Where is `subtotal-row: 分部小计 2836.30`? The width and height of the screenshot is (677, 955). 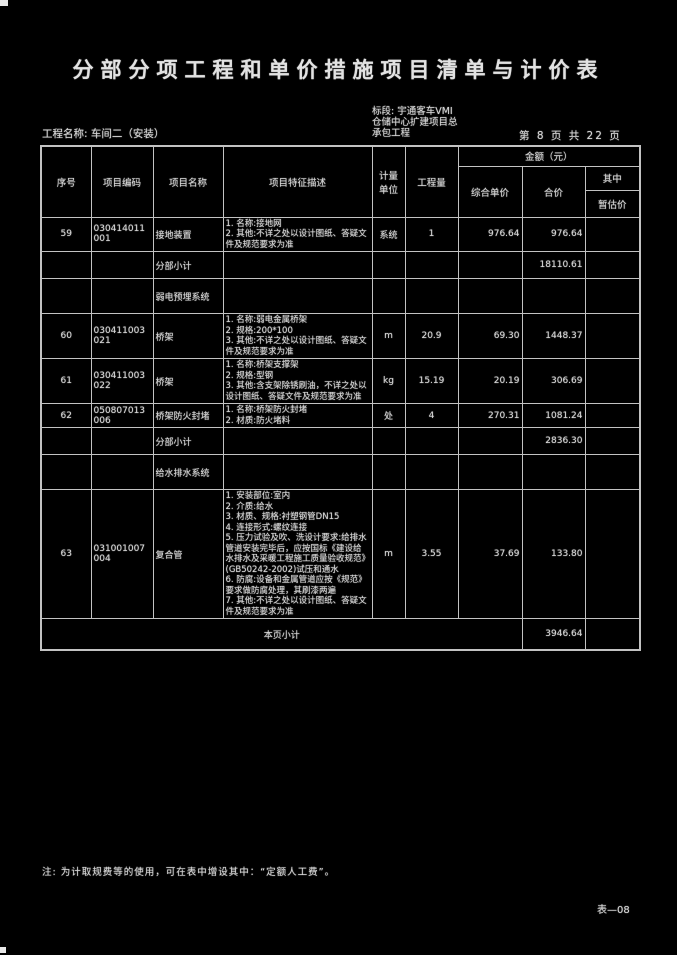
subtotal-row: 分部小计 2836.30 is located at coordinates (340, 441).